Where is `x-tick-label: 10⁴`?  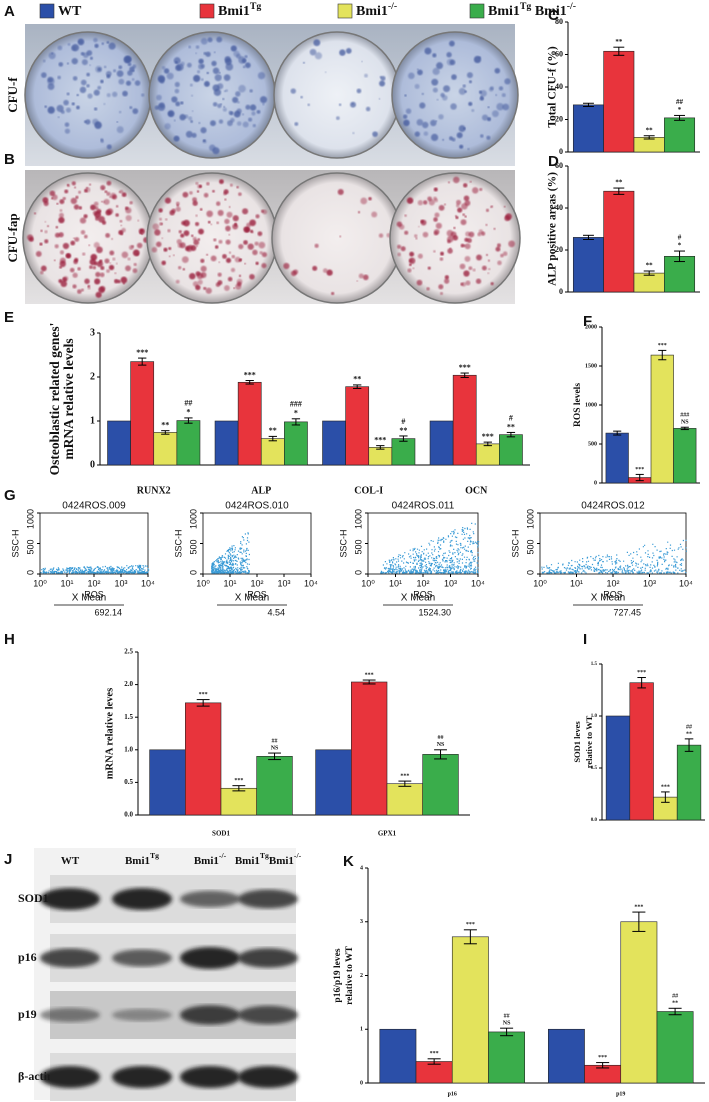 x-tick-label: 10⁴ is located at coordinates (148, 583).